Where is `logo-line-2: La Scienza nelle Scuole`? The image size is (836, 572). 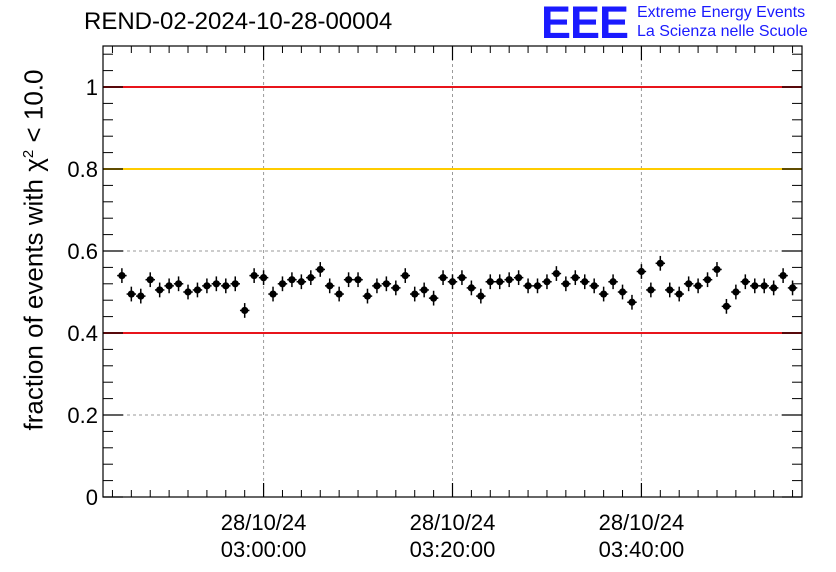 logo-line-2: La Scienza nelle Scuole is located at coordinates (722, 31).